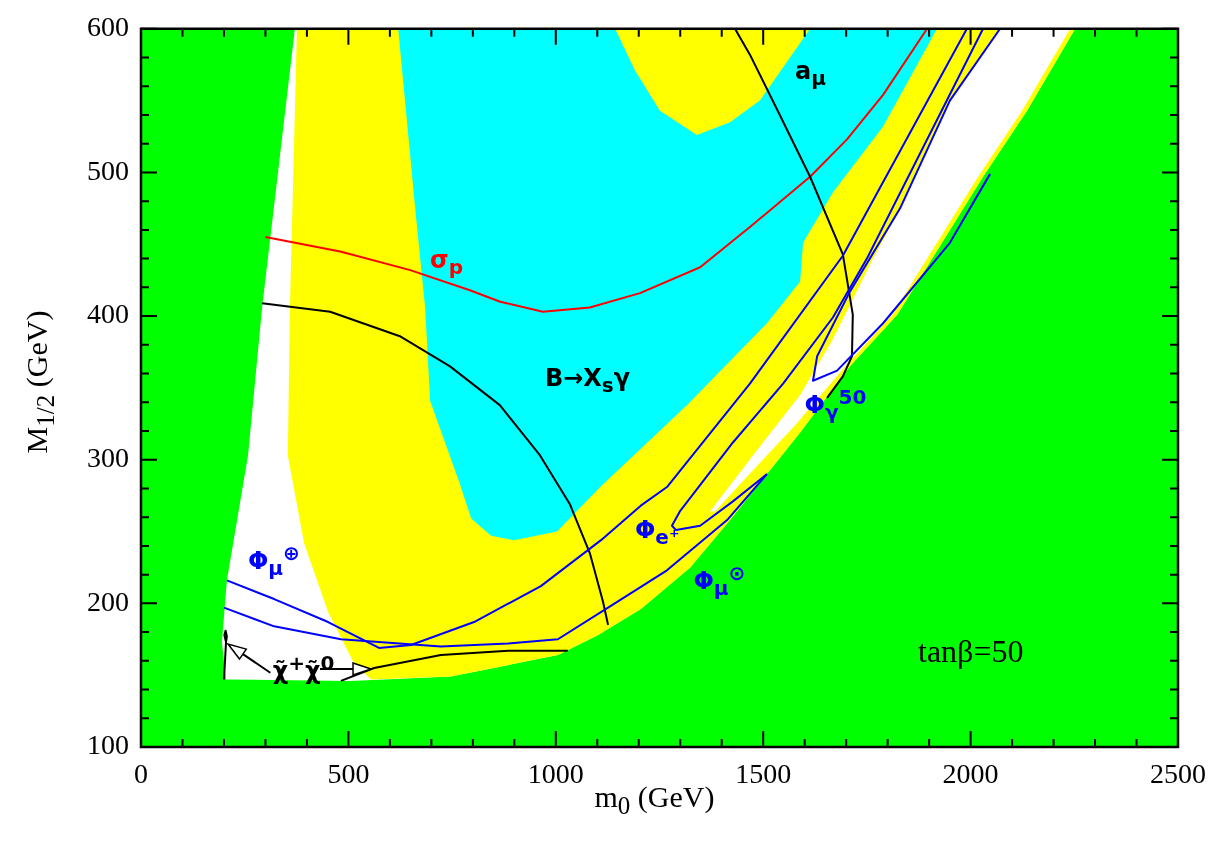 This screenshot has height=850, width=1229. I want to click on y-tick-label: 200, so click(108, 601).